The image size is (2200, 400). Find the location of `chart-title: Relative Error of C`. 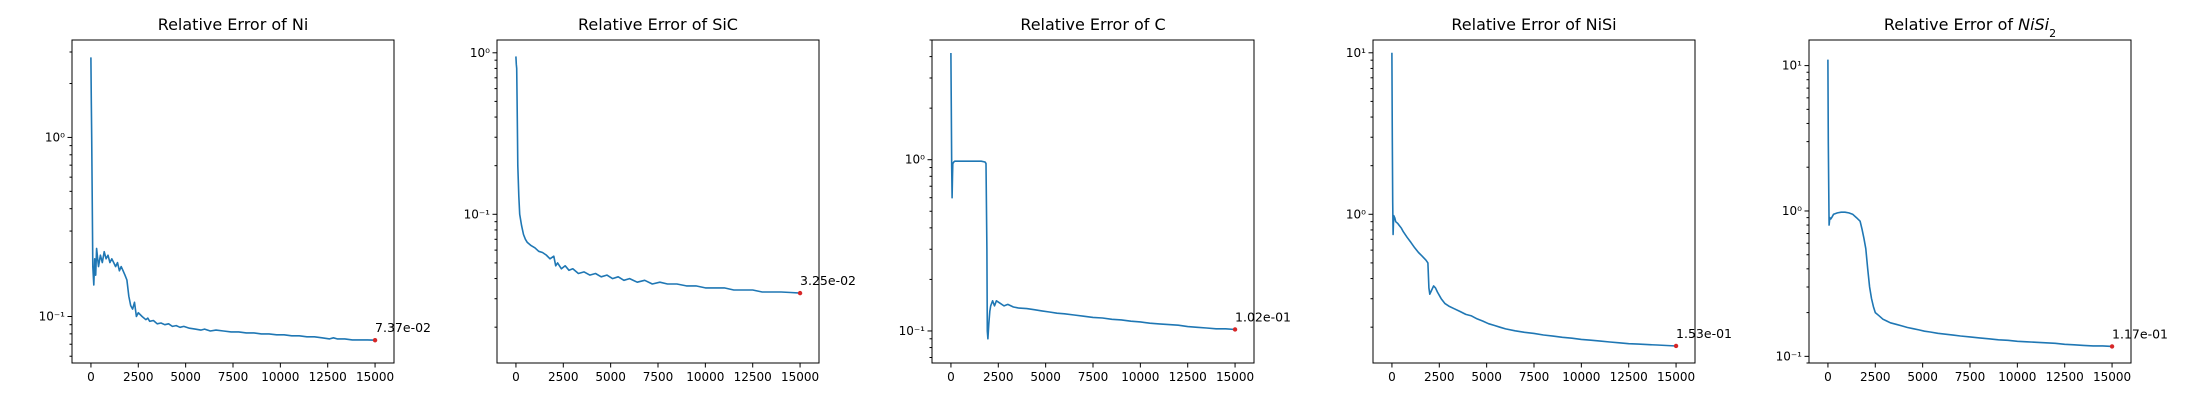

chart-title: Relative Error of C is located at coordinates (1092, 24).